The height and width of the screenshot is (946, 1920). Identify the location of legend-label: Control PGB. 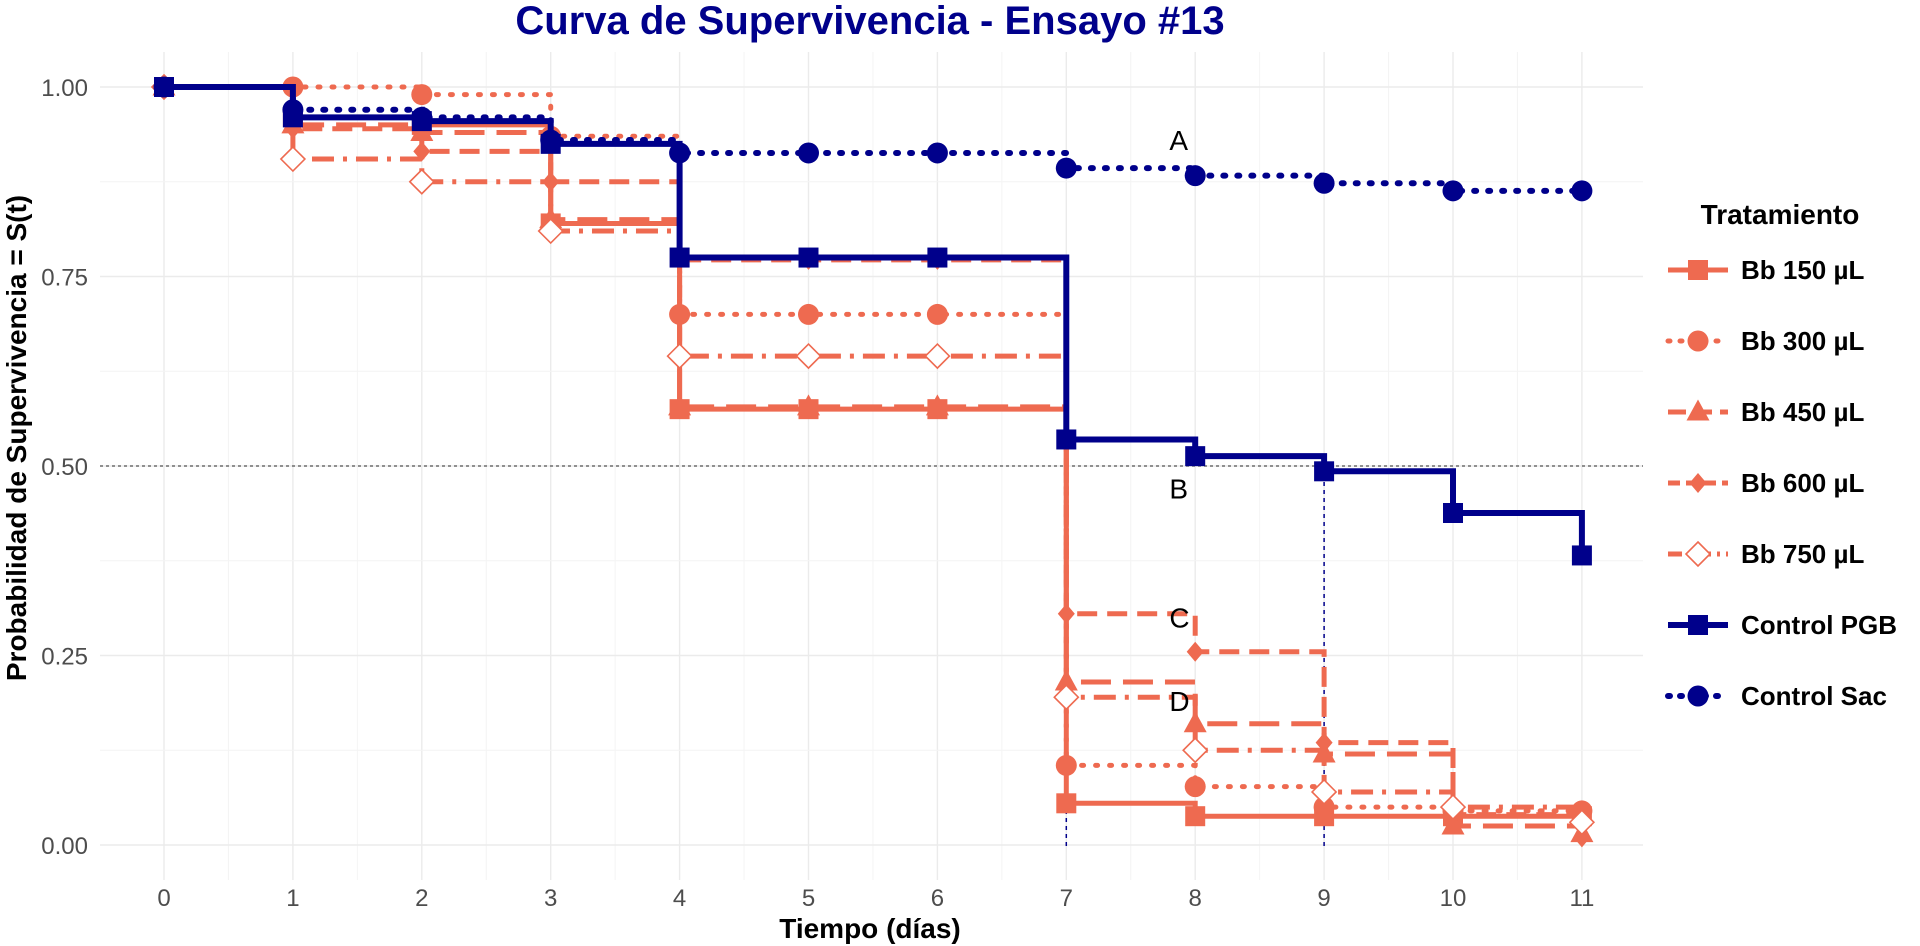
(1819, 625).